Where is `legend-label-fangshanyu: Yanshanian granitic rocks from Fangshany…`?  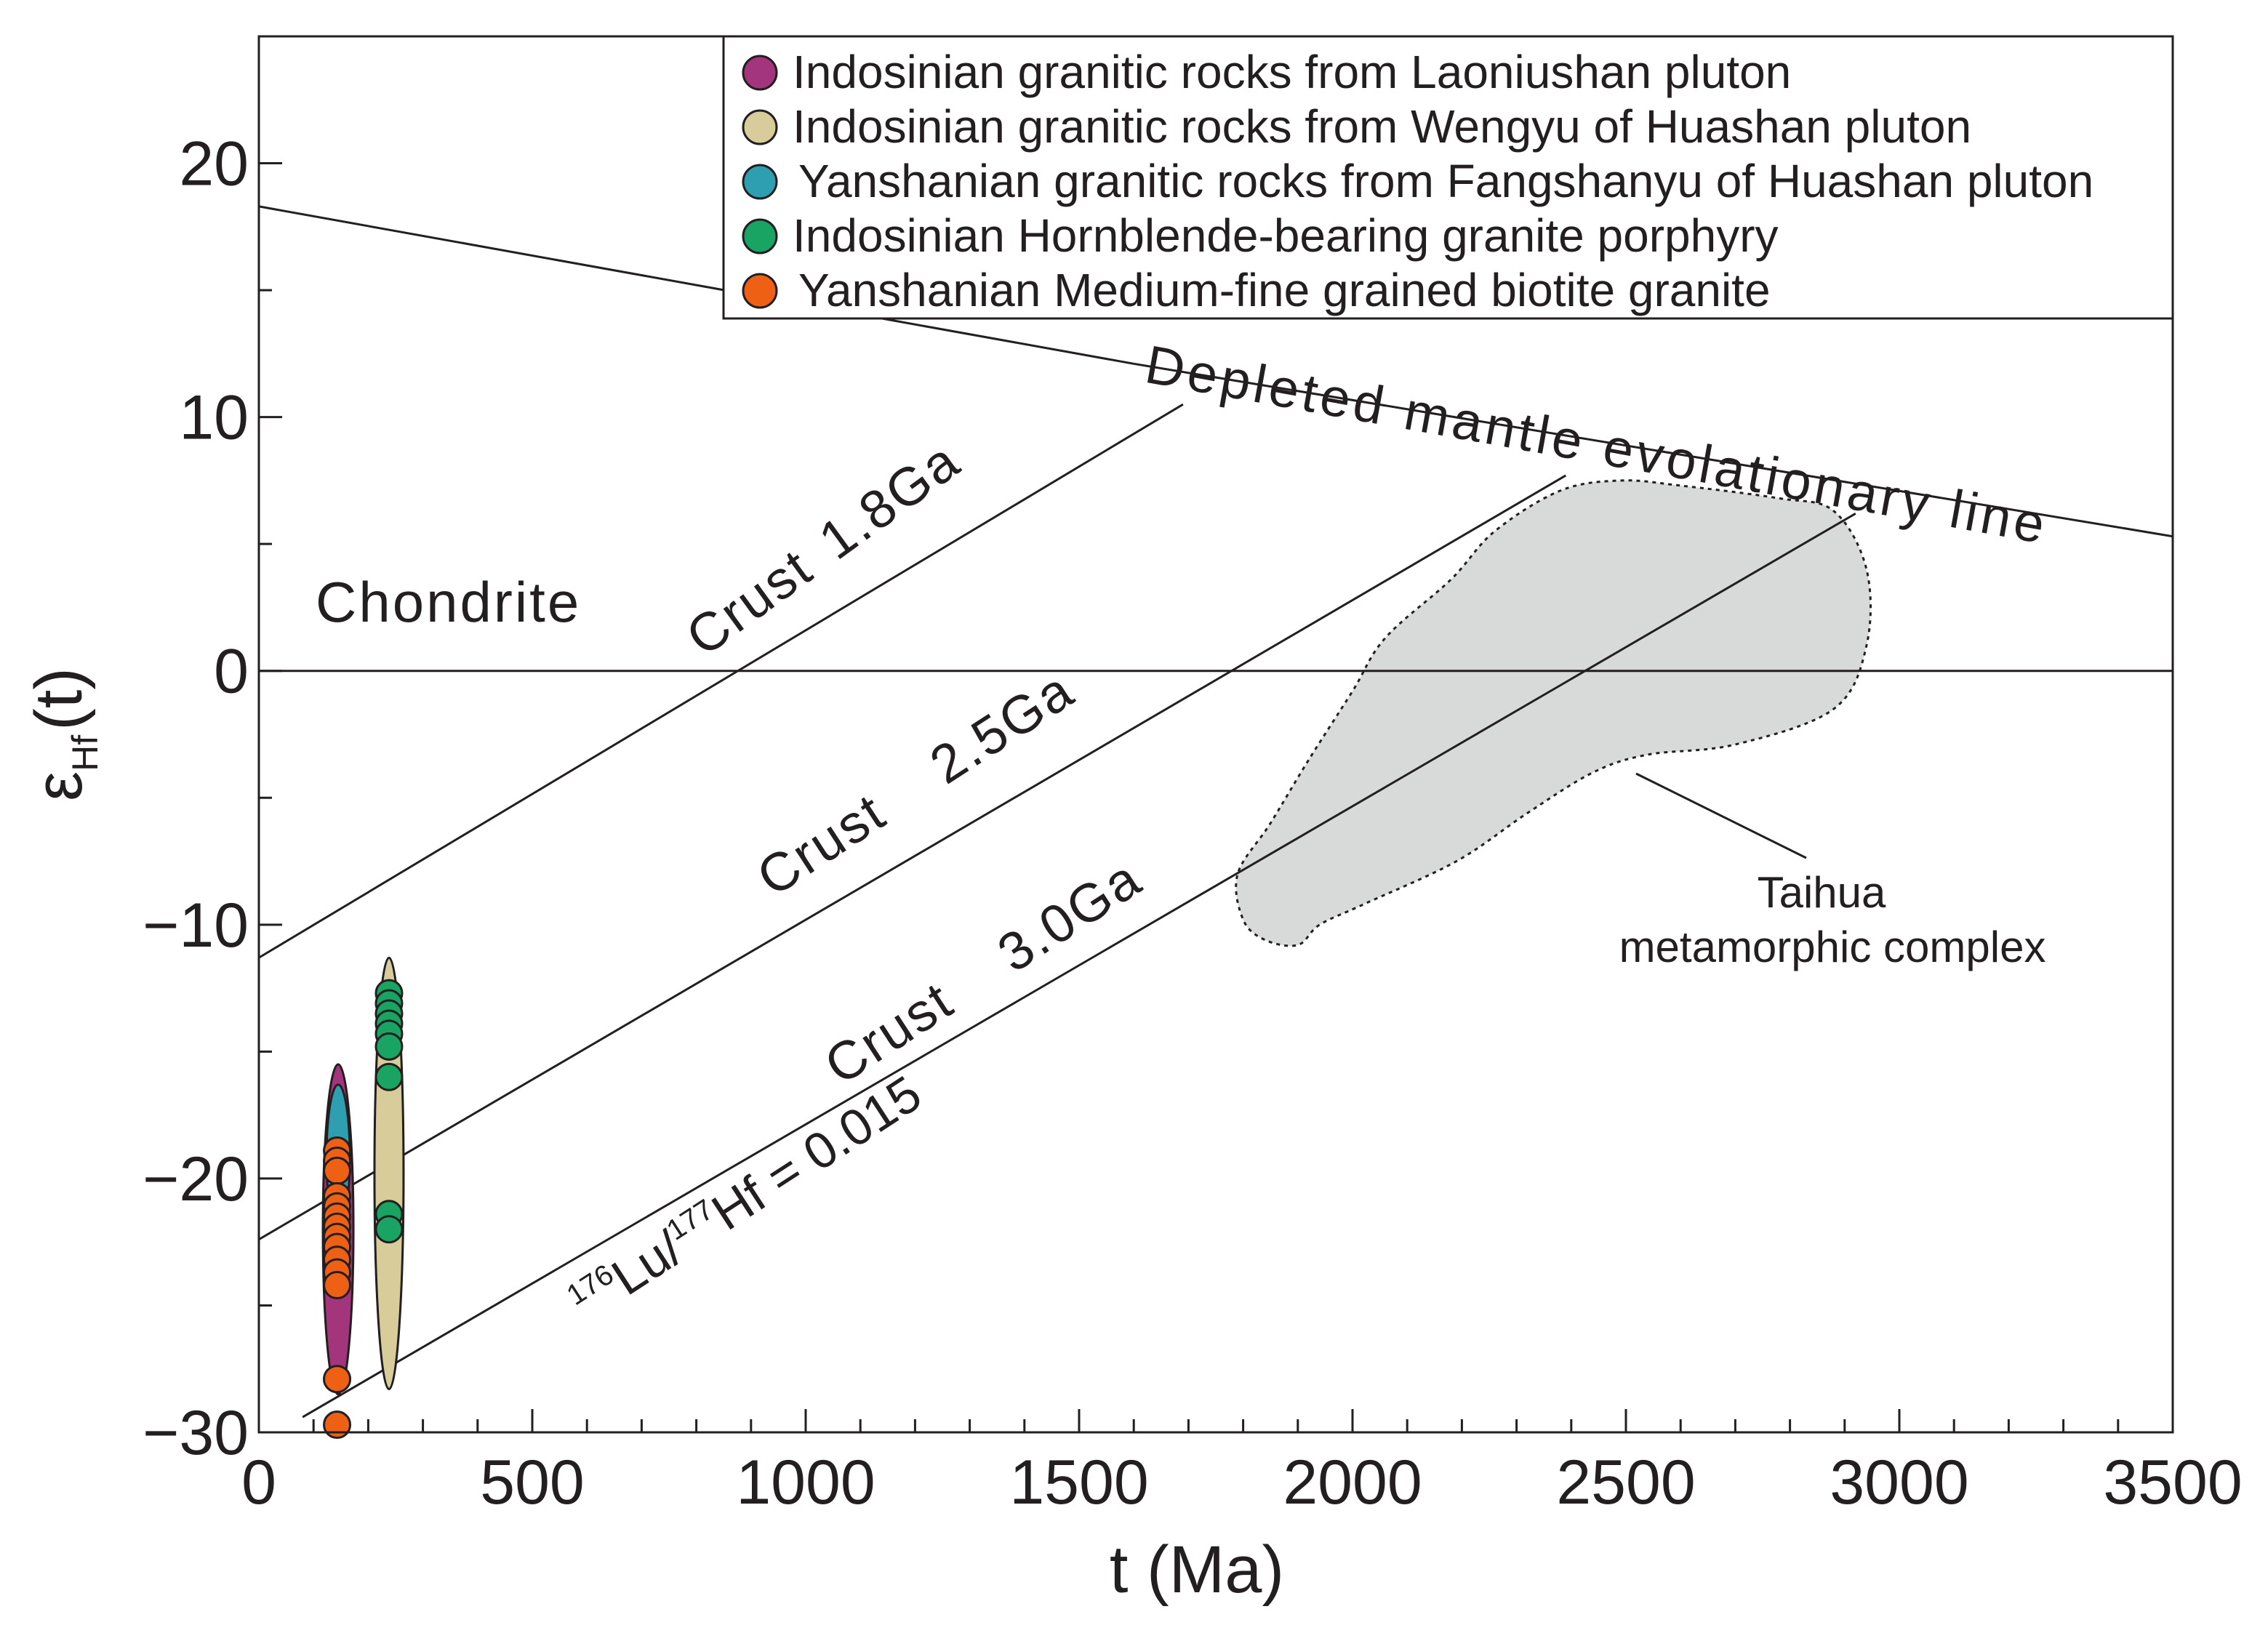 legend-label-fangshanyu: Yanshanian granitic rocks from Fangshany… is located at coordinates (1445, 181).